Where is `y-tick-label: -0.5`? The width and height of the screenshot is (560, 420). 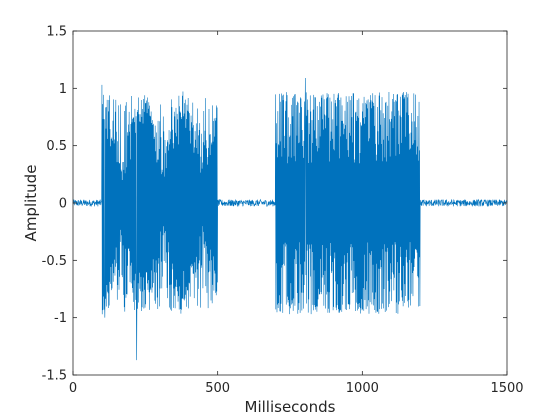
y-tick-label: -0.5 is located at coordinates (54, 261).